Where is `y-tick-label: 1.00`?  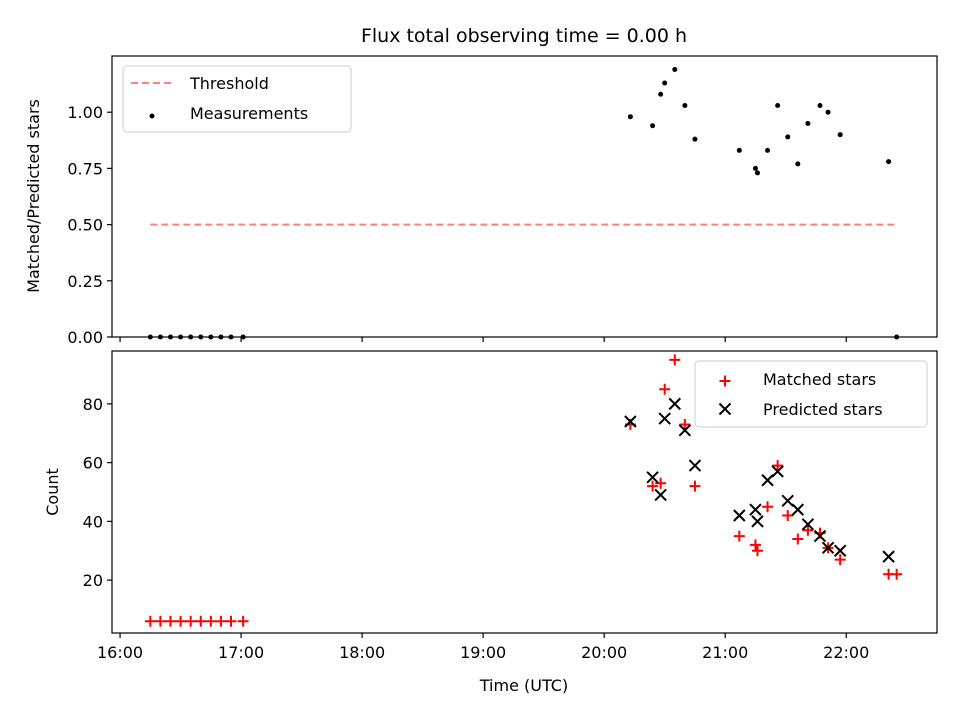 y-tick-label: 1.00 is located at coordinates (85, 112).